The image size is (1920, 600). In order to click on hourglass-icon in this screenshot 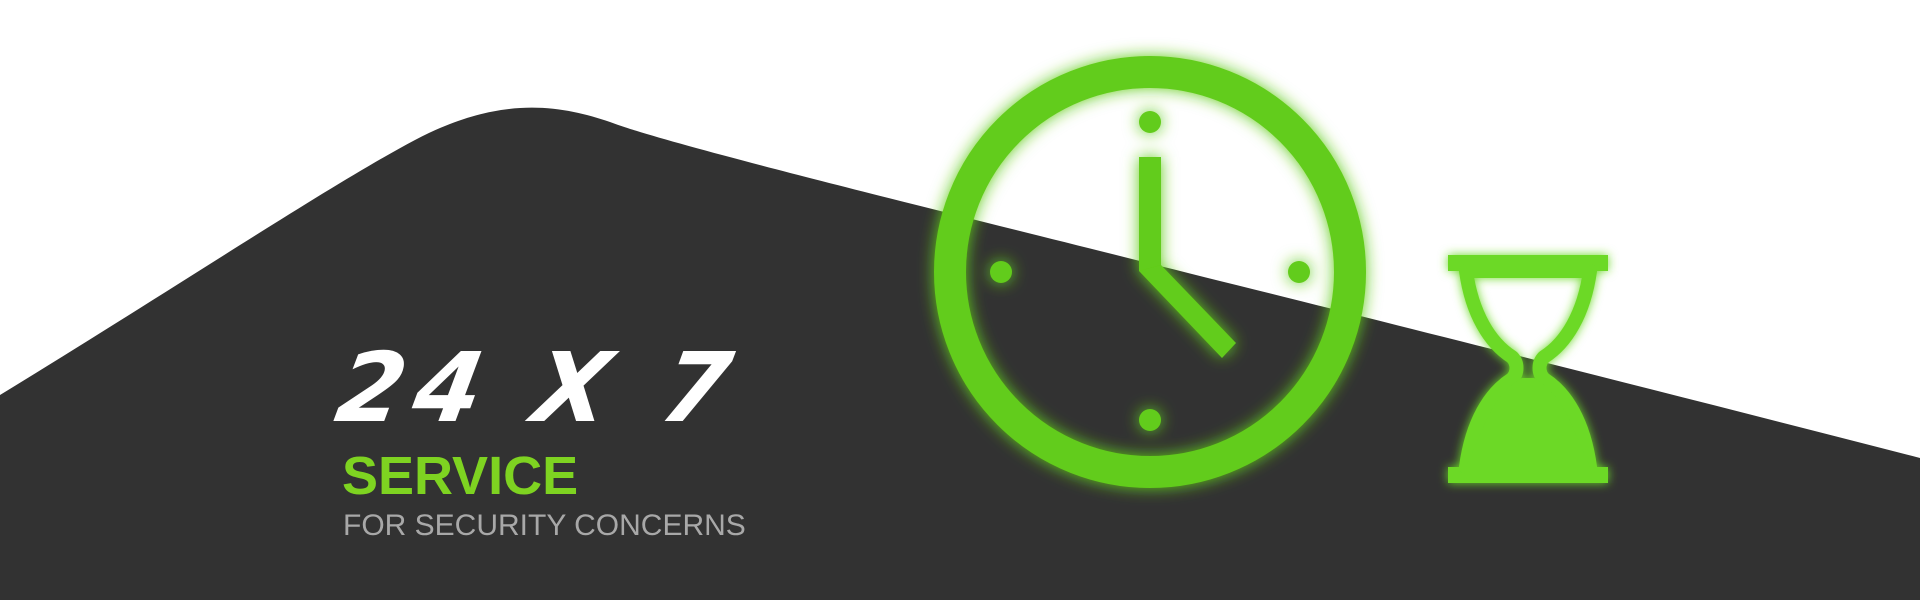, I will do `click(1528, 369)`.